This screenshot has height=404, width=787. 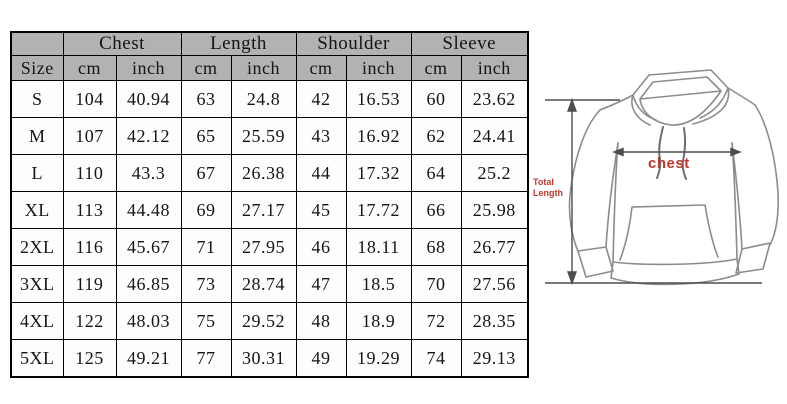 I want to click on measurement-cell: 45, so click(x=321, y=210).